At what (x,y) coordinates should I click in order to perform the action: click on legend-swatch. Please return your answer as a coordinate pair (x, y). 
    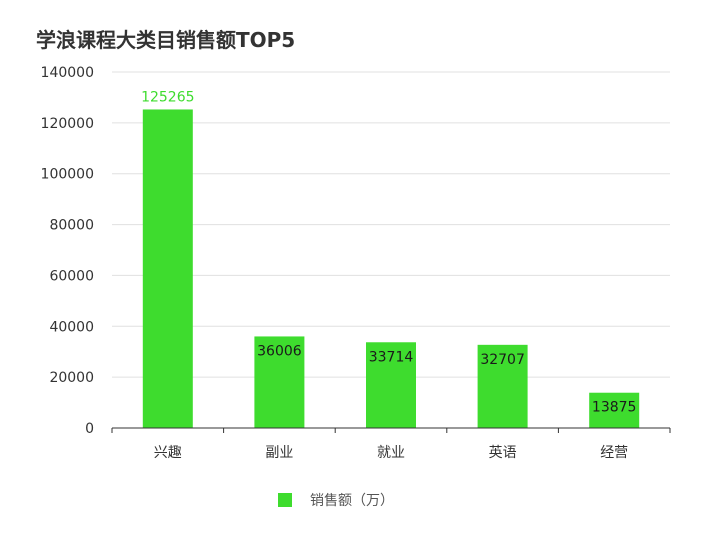
    Looking at the image, I should click on (285, 500).